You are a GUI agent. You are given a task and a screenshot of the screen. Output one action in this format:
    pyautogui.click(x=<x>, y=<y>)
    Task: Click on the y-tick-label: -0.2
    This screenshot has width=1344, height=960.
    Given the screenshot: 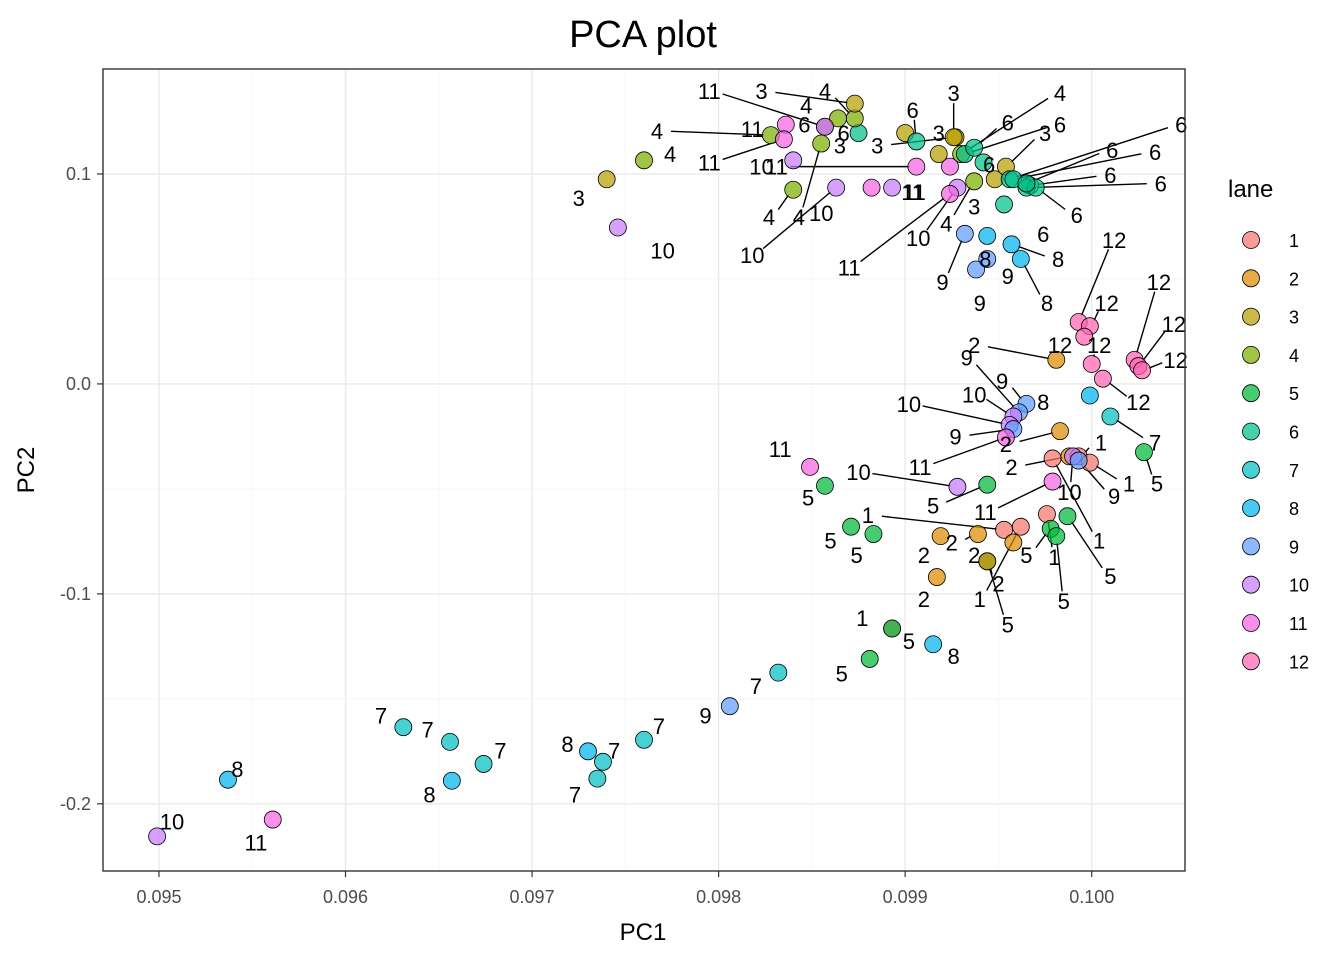 What is the action you would take?
    pyautogui.click(x=75, y=804)
    